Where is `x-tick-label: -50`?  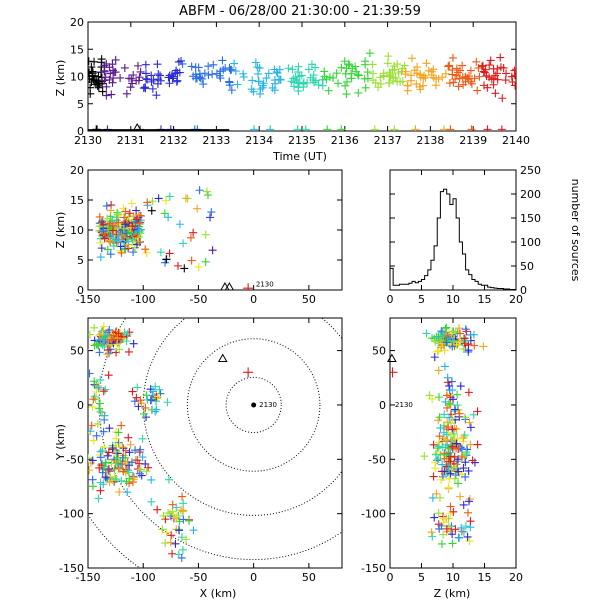 x-tick-label: -50 is located at coordinates (198, 299).